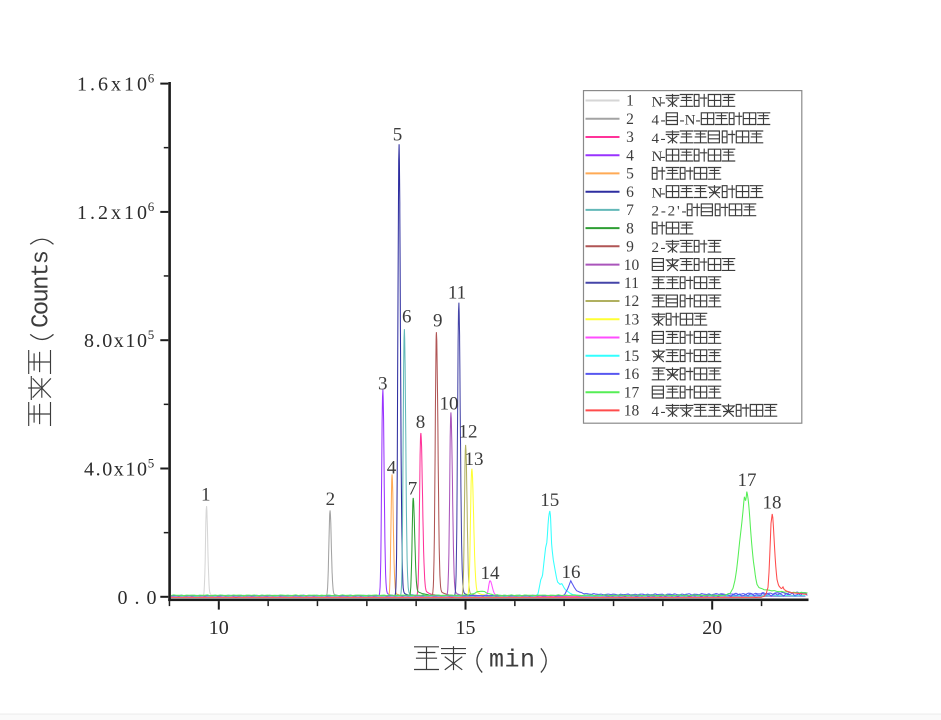 The image size is (941, 720). I want to click on svg-text: 8.0x10, so click(115, 341).